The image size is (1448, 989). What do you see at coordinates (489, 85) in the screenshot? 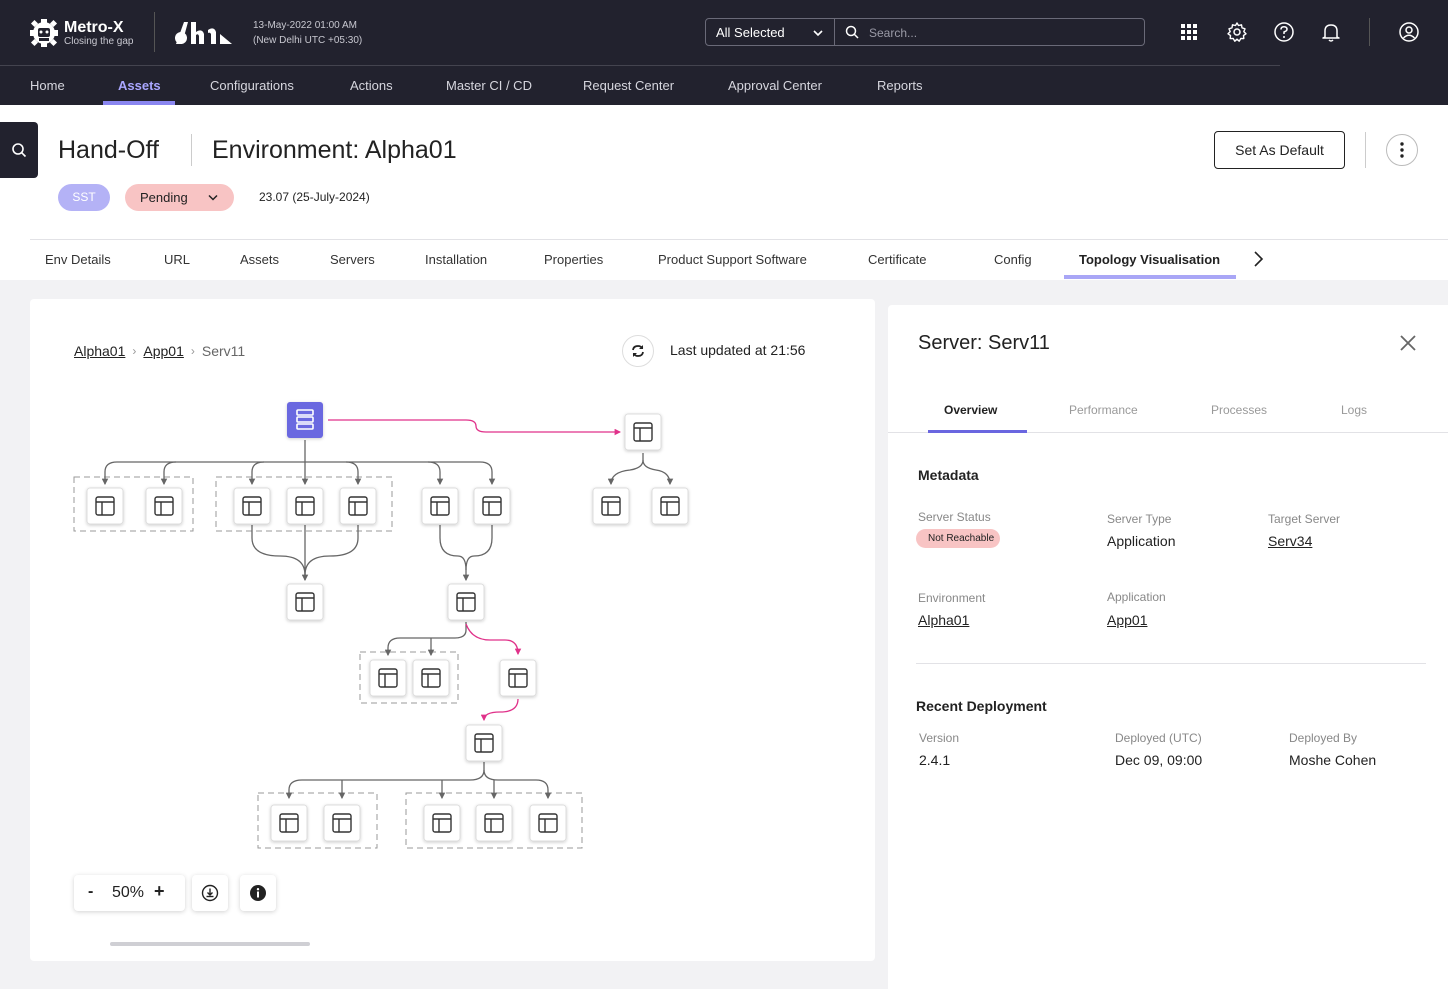
I see `nav-master-ci-cd: Master CI / CD` at bounding box center [489, 85].